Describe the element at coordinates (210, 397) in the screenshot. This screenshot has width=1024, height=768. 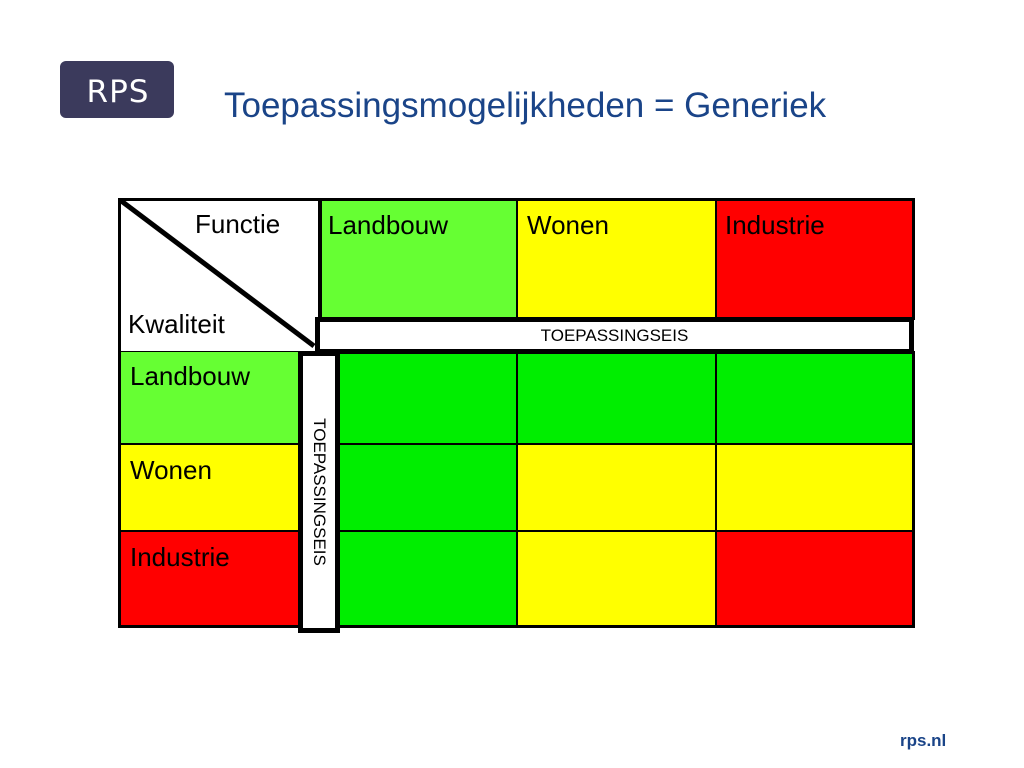
I see `row-header-landbouw: Landbouw` at that location.